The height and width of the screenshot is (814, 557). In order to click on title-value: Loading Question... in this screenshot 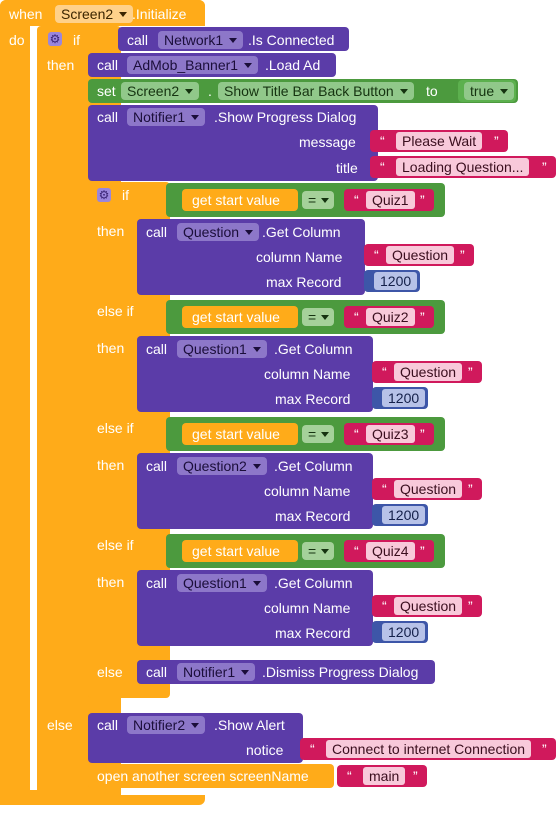, I will do `click(463, 167)`.